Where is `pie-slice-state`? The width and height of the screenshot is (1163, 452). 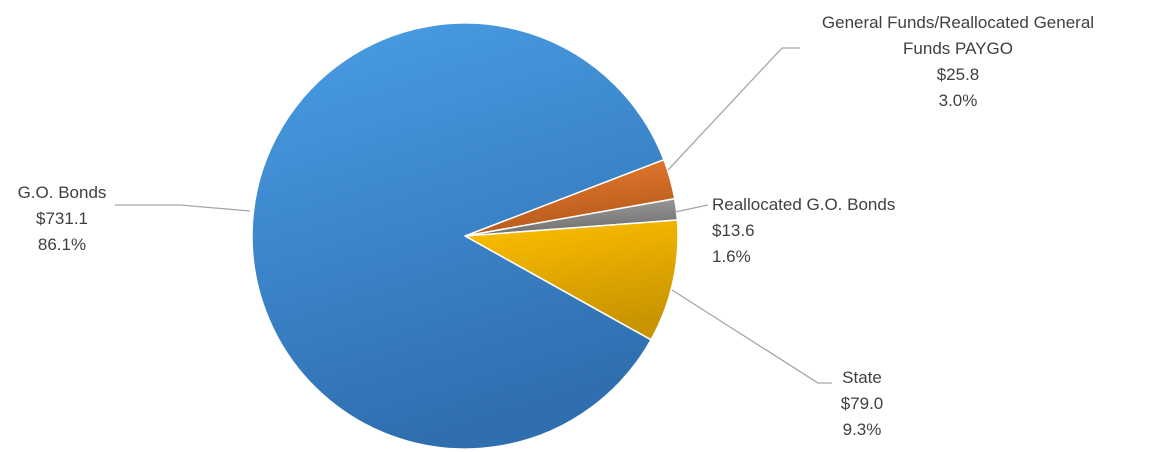
pie-slice-state is located at coordinates (571, 280).